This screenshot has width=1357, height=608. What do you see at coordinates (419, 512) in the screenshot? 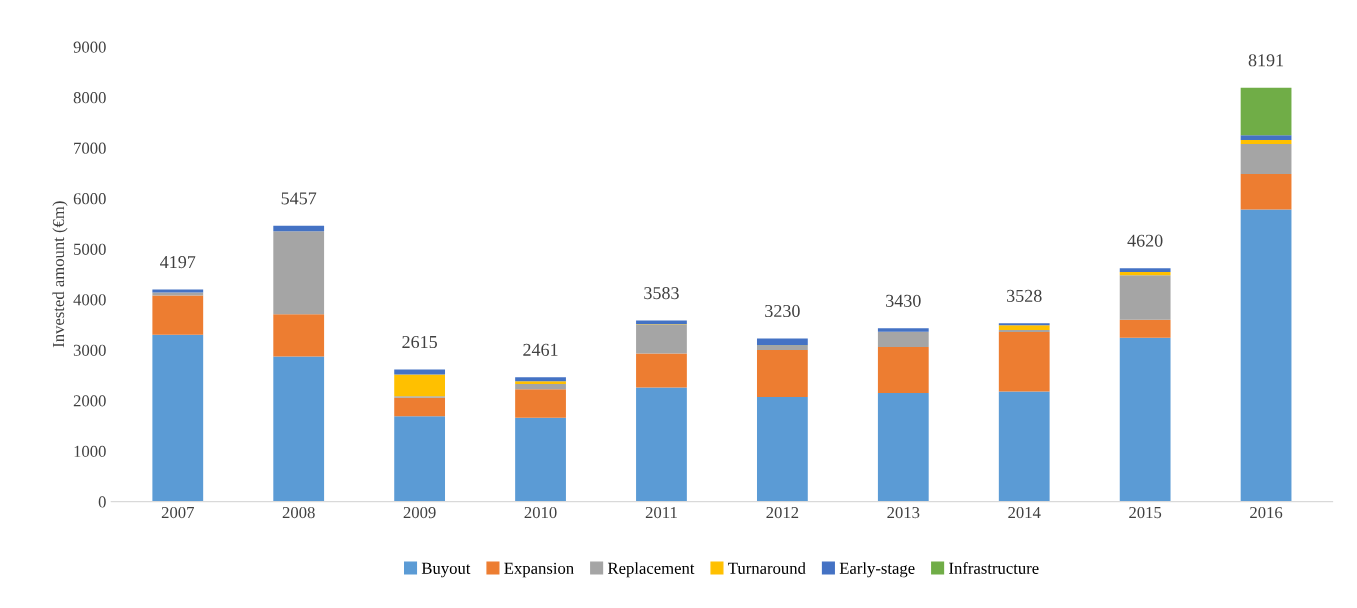
I see `x-tick-label: 2009` at bounding box center [419, 512].